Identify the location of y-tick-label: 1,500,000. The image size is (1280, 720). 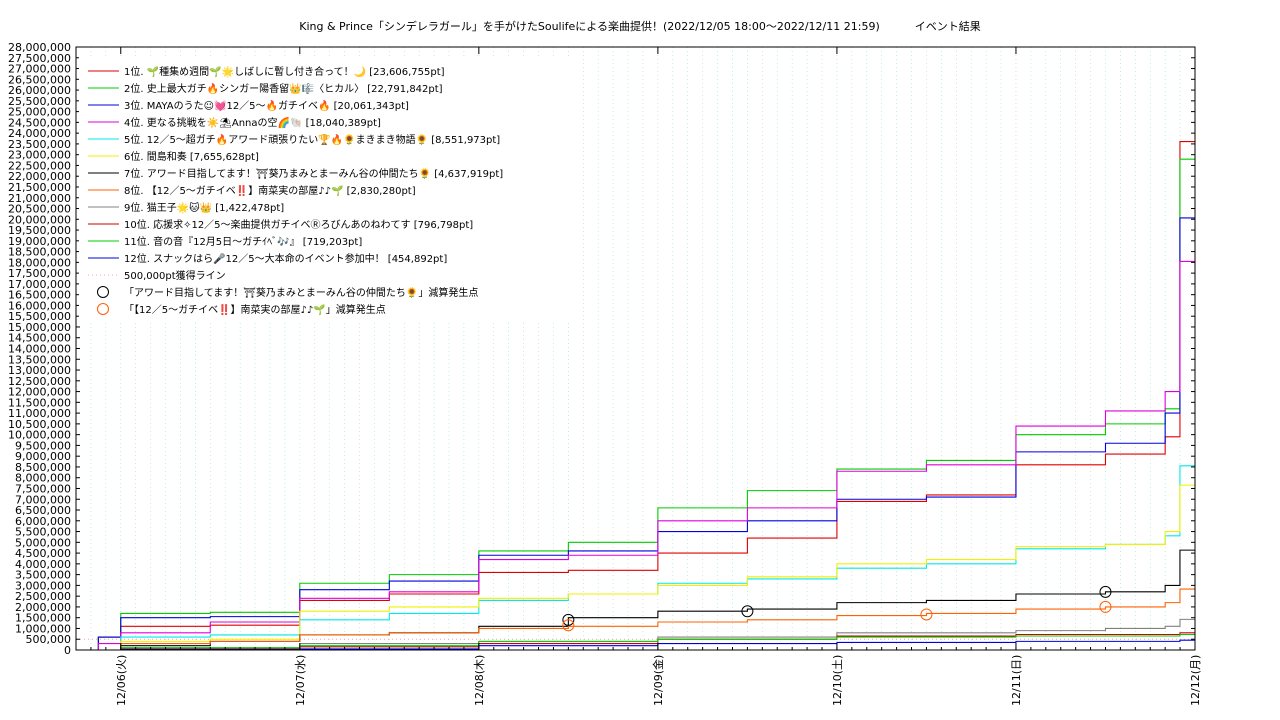
(43, 618).